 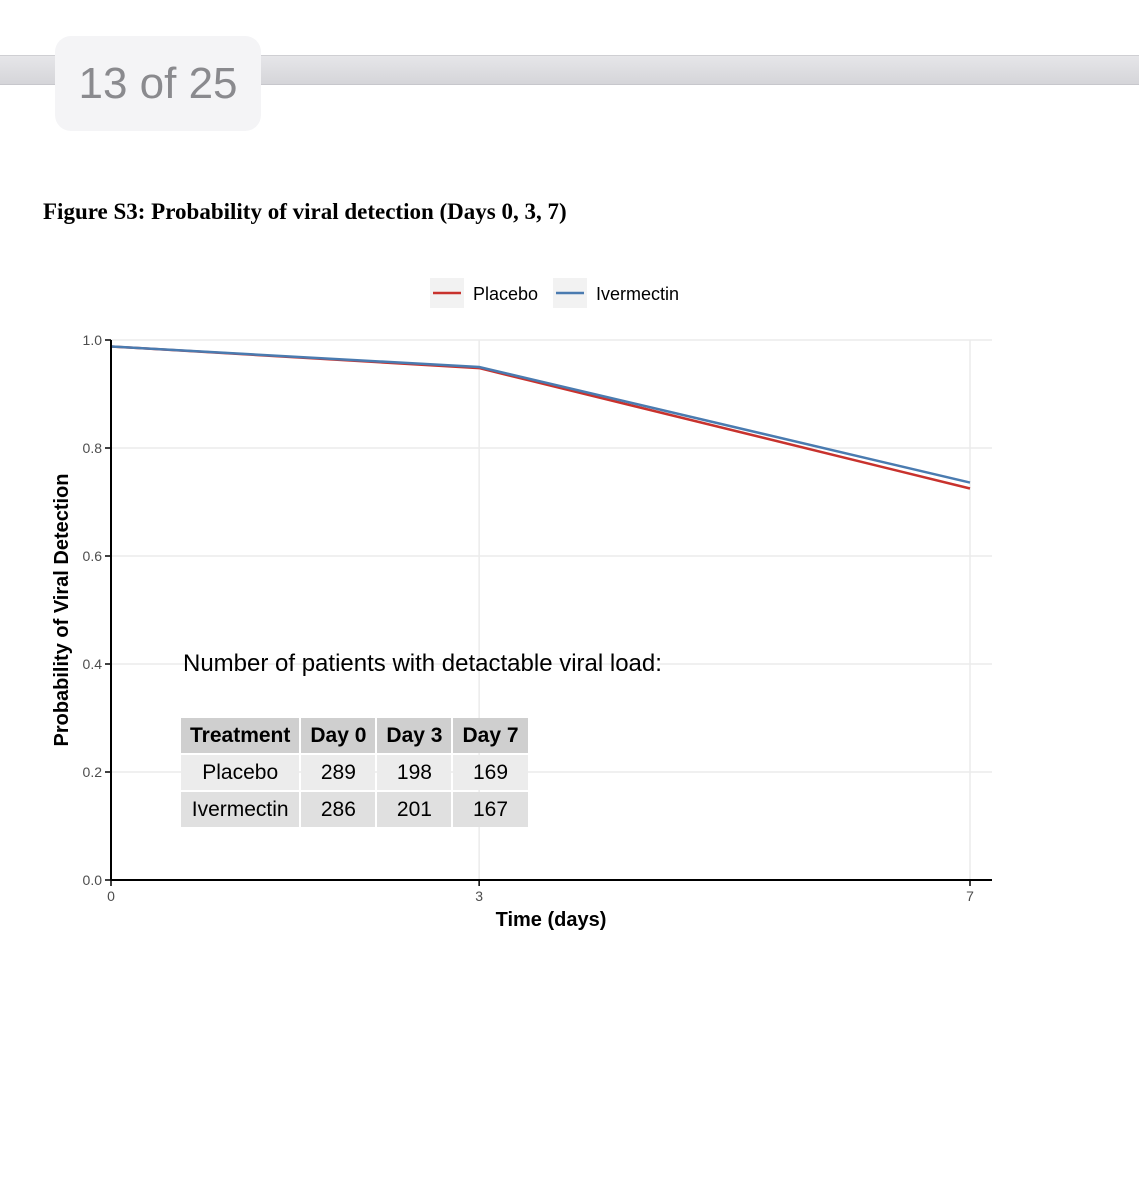 I want to click on col-header-day3: Day 3, so click(x=414, y=735).